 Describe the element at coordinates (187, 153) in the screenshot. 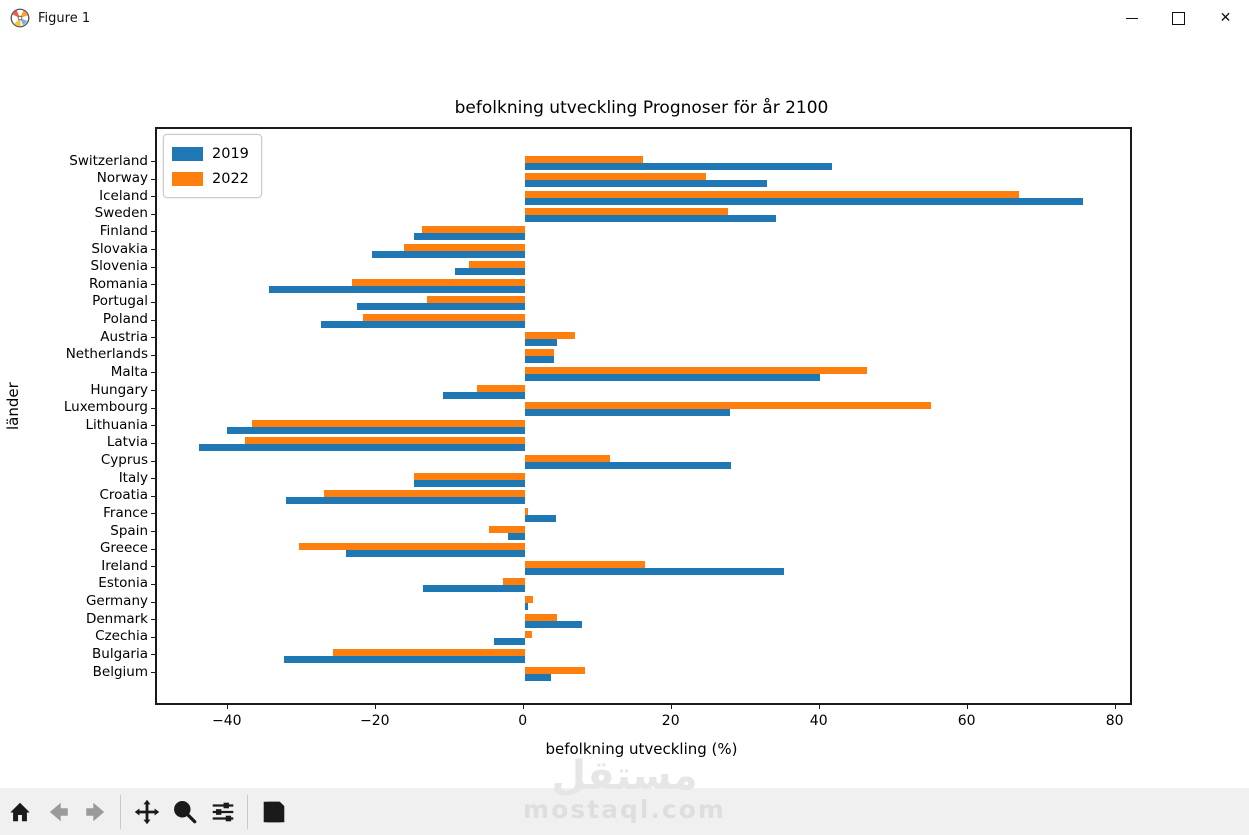

I see `legend-swatch-icon` at that location.